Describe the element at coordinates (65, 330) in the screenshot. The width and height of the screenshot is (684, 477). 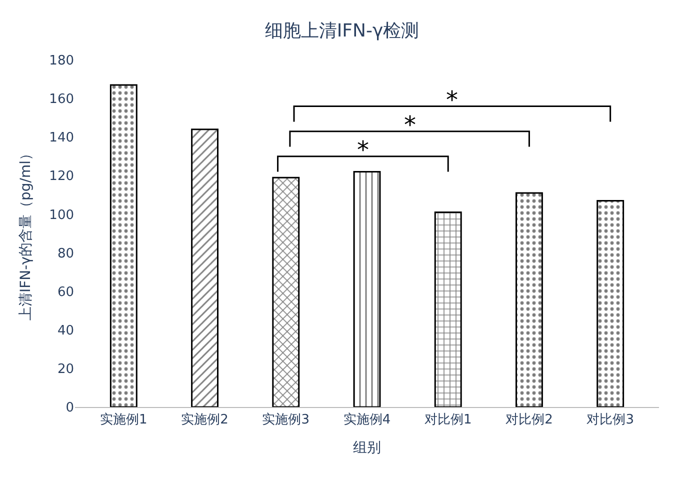
I see `y-tick-label: 40` at that location.